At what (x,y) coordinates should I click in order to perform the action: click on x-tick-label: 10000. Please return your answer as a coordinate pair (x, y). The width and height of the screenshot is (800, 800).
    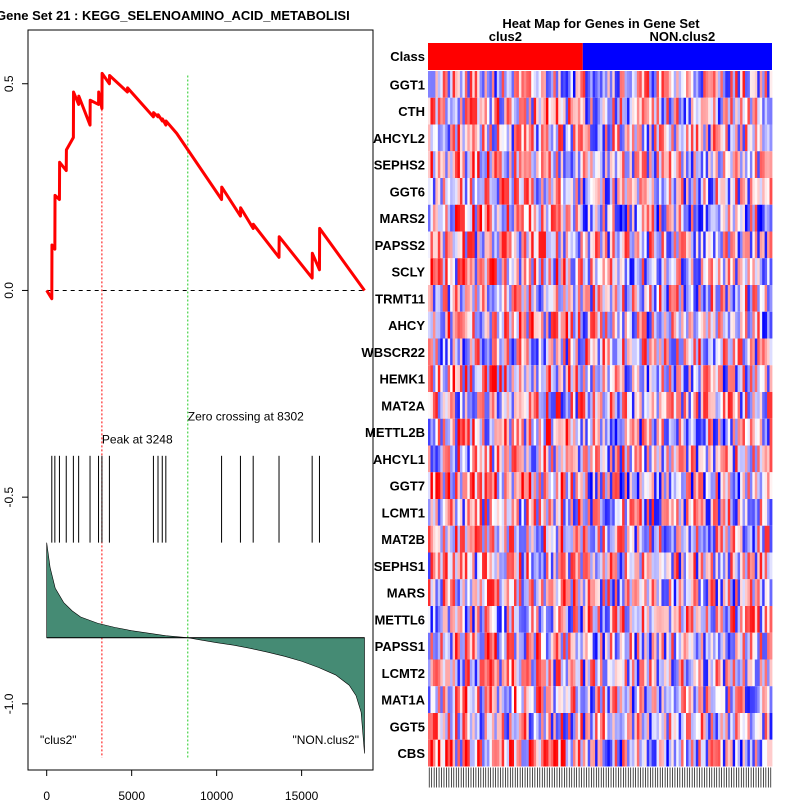
    Looking at the image, I should click on (217, 794).